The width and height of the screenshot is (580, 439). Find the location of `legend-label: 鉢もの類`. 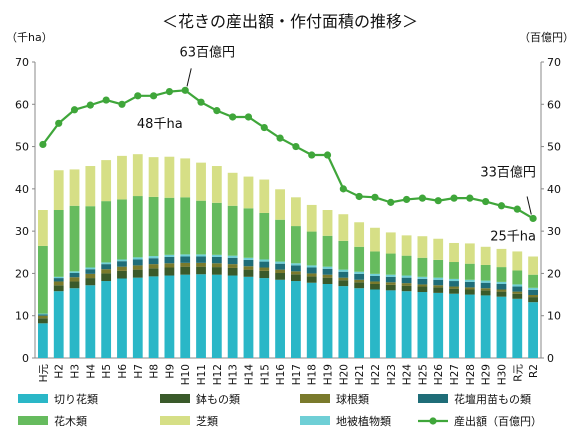

legend-label: 鉢もの類 is located at coordinates (218, 399).